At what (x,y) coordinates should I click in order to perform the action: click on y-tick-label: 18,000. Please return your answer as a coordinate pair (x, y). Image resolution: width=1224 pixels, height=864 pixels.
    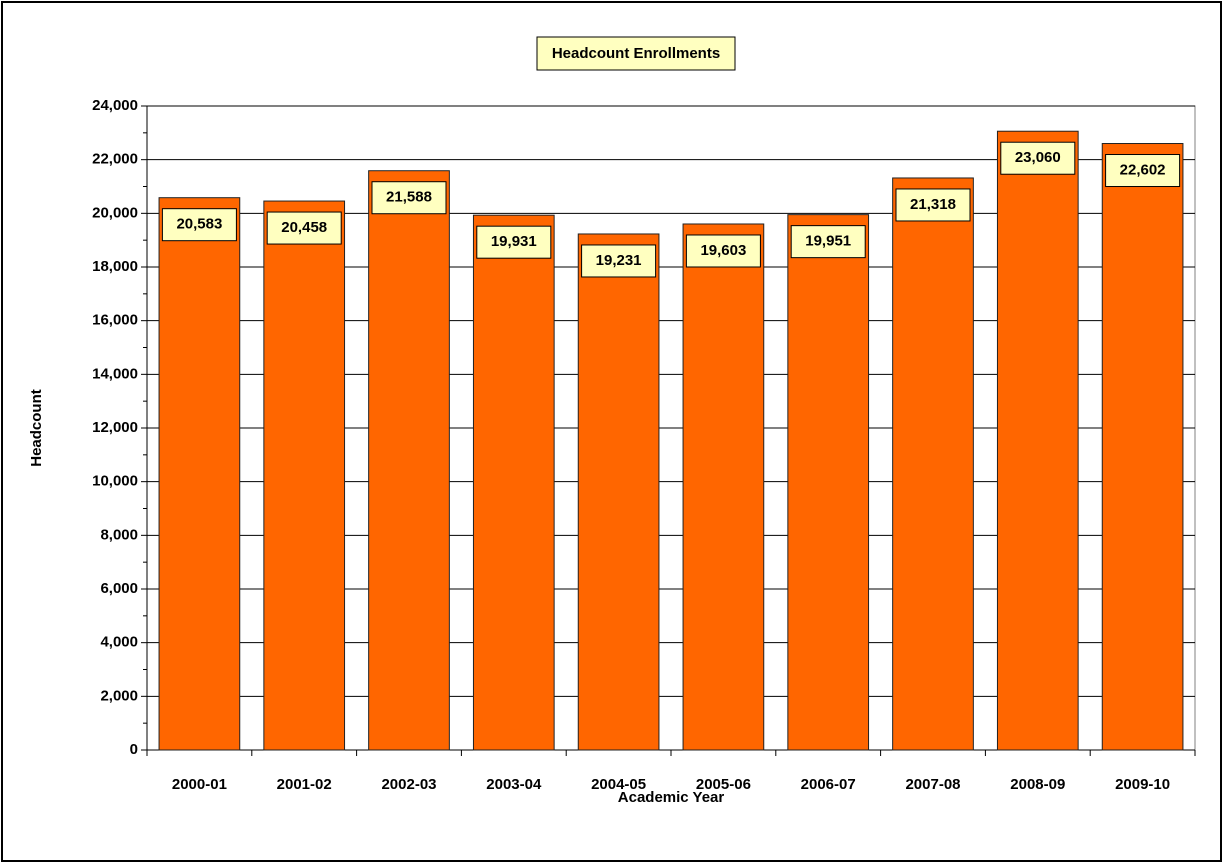
    Looking at the image, I should click on (115, 266).